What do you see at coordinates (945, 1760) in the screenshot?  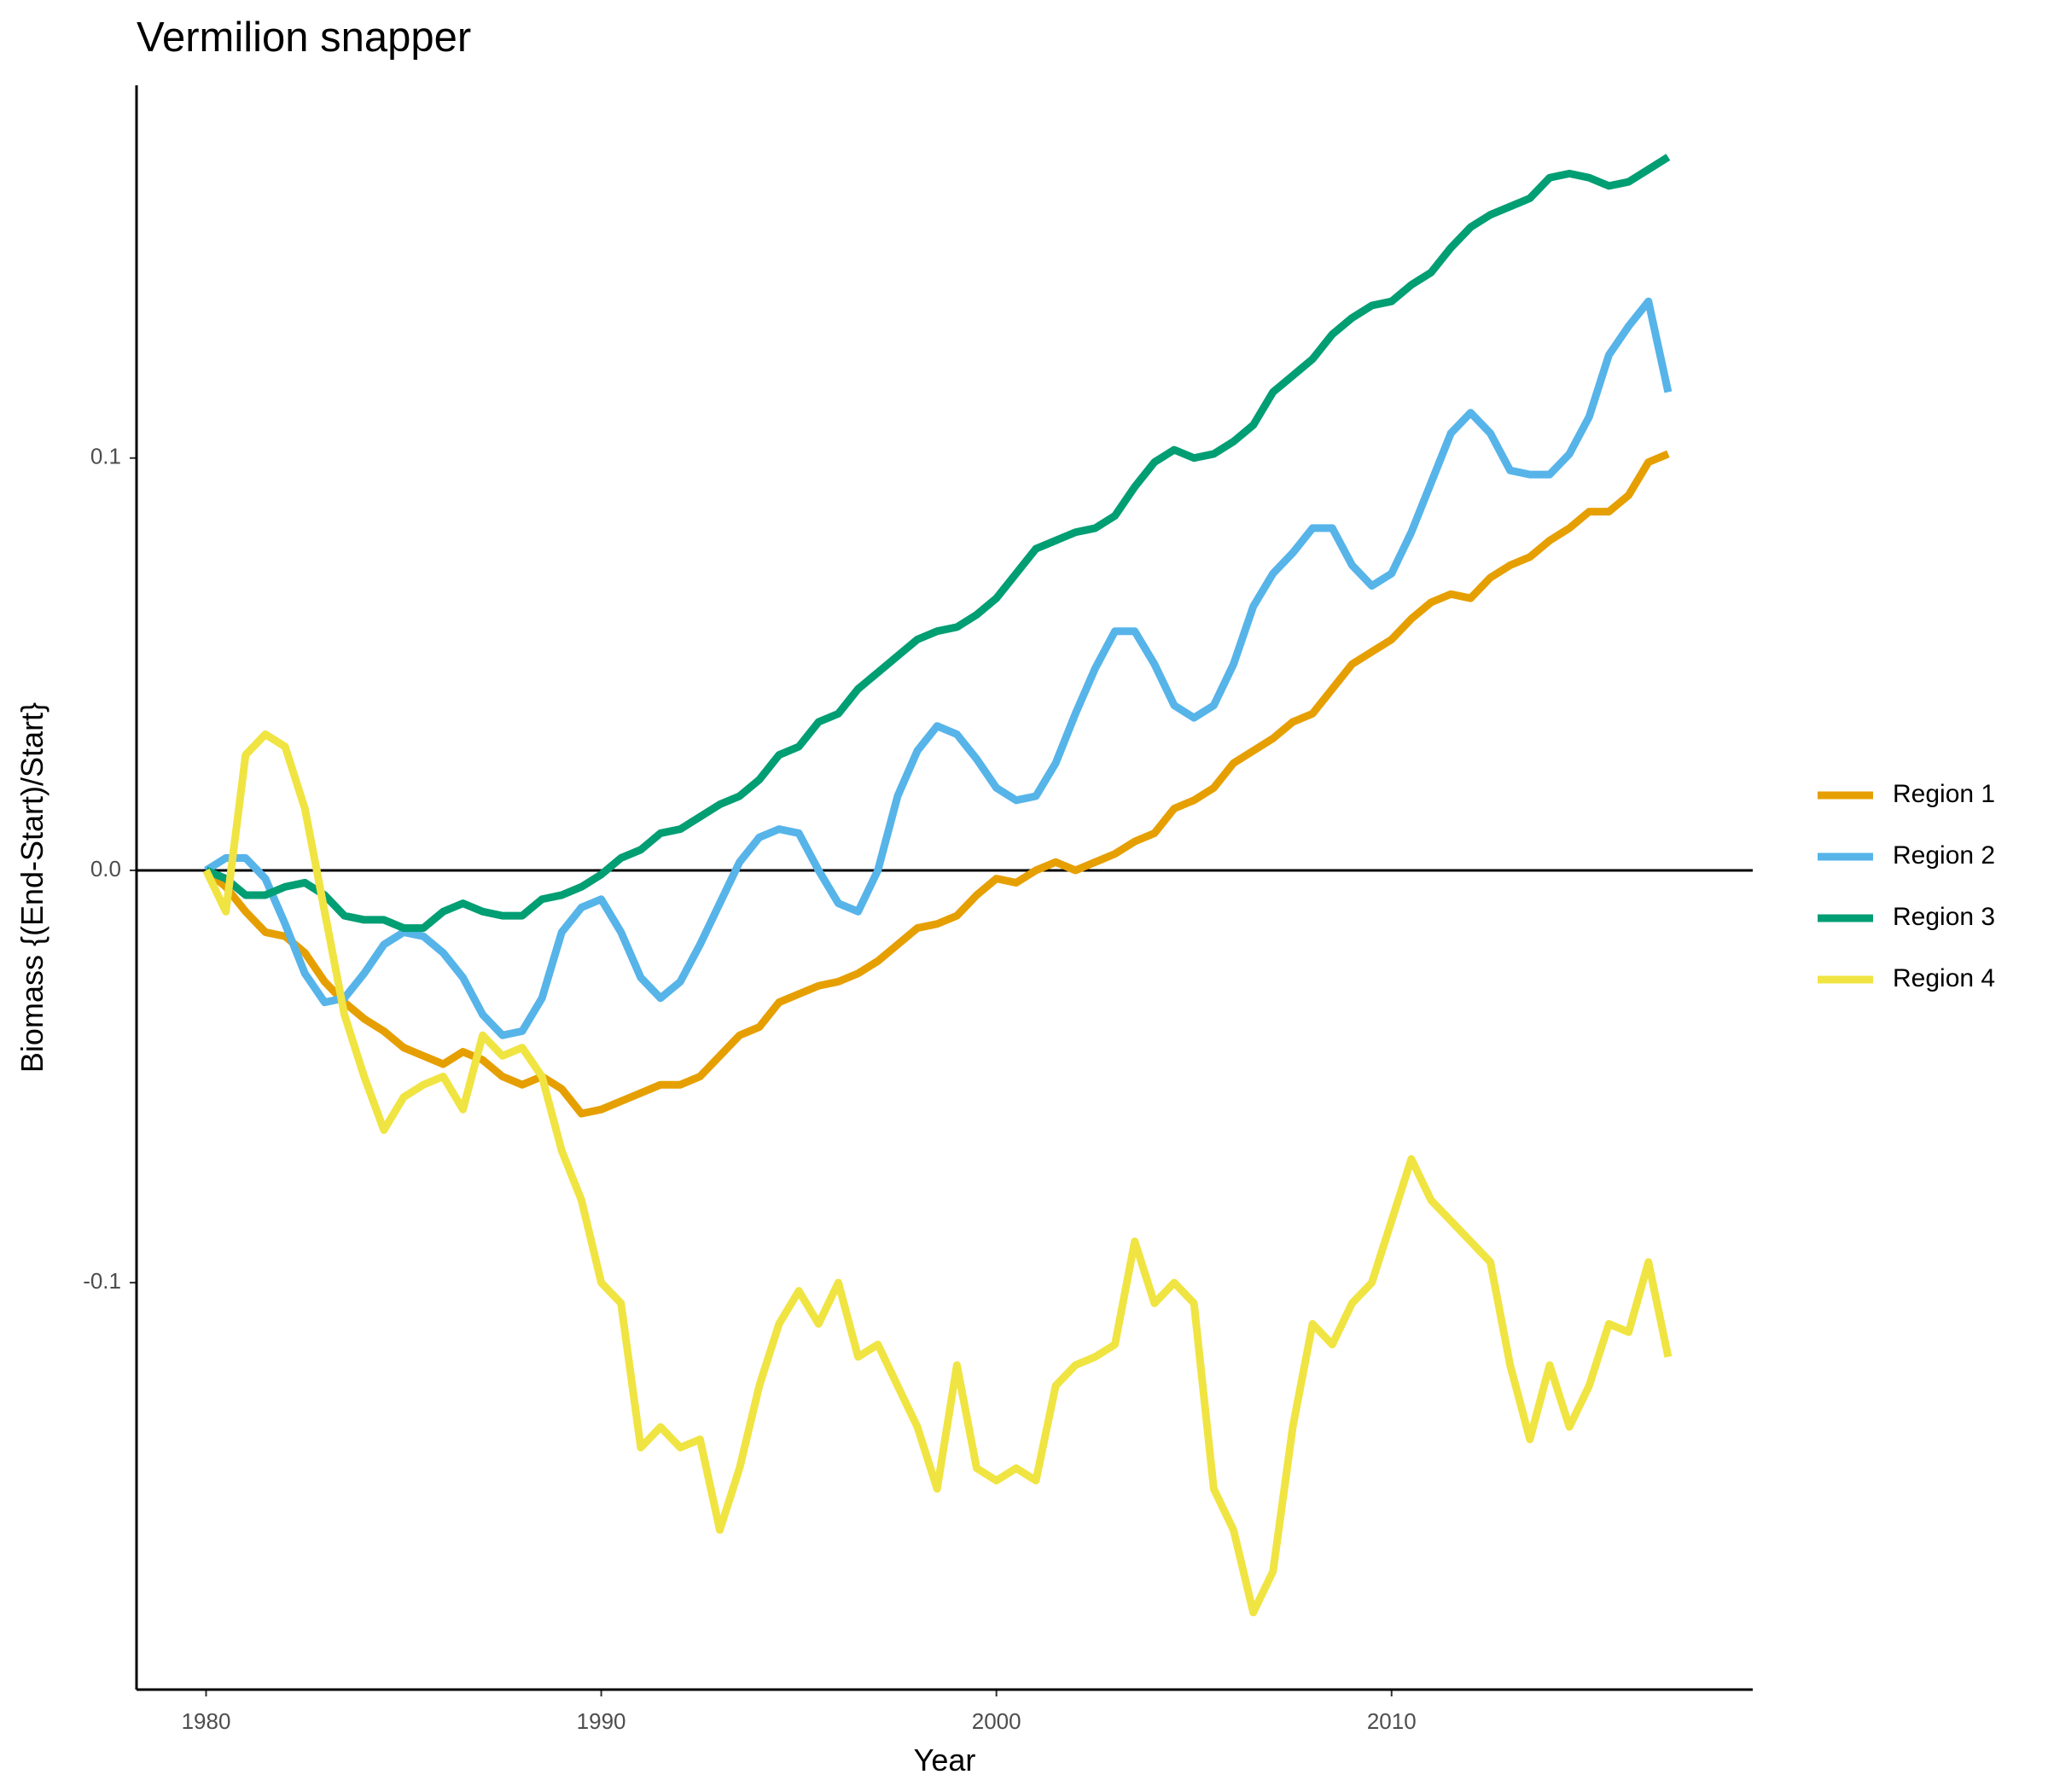 I see `x-axis-title: Year` at bounding box center [945, 1760].